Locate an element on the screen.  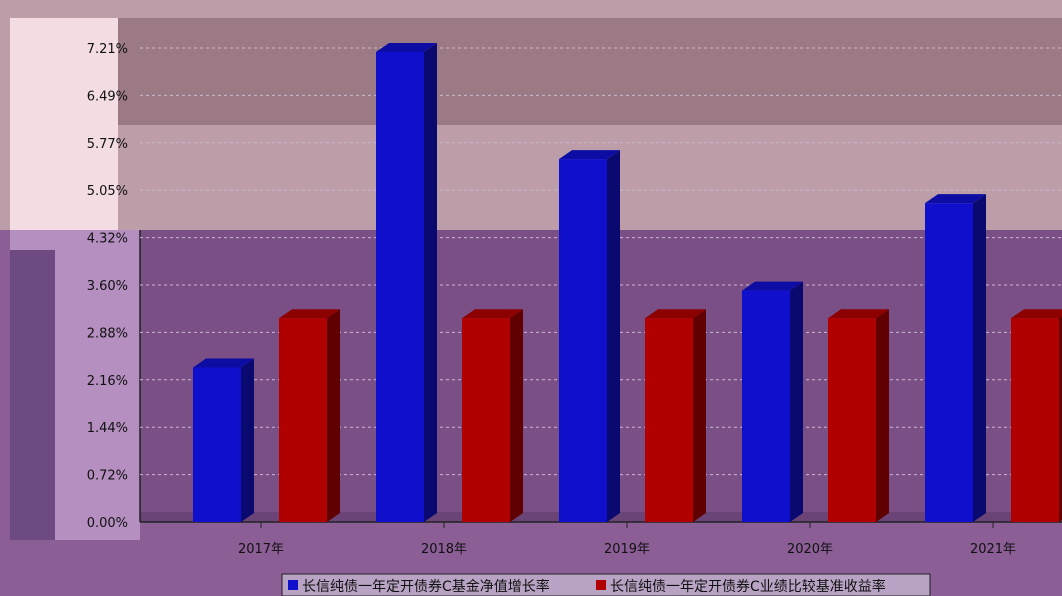
y-tick-label: 2.88% is located at coordinates (107, 333).